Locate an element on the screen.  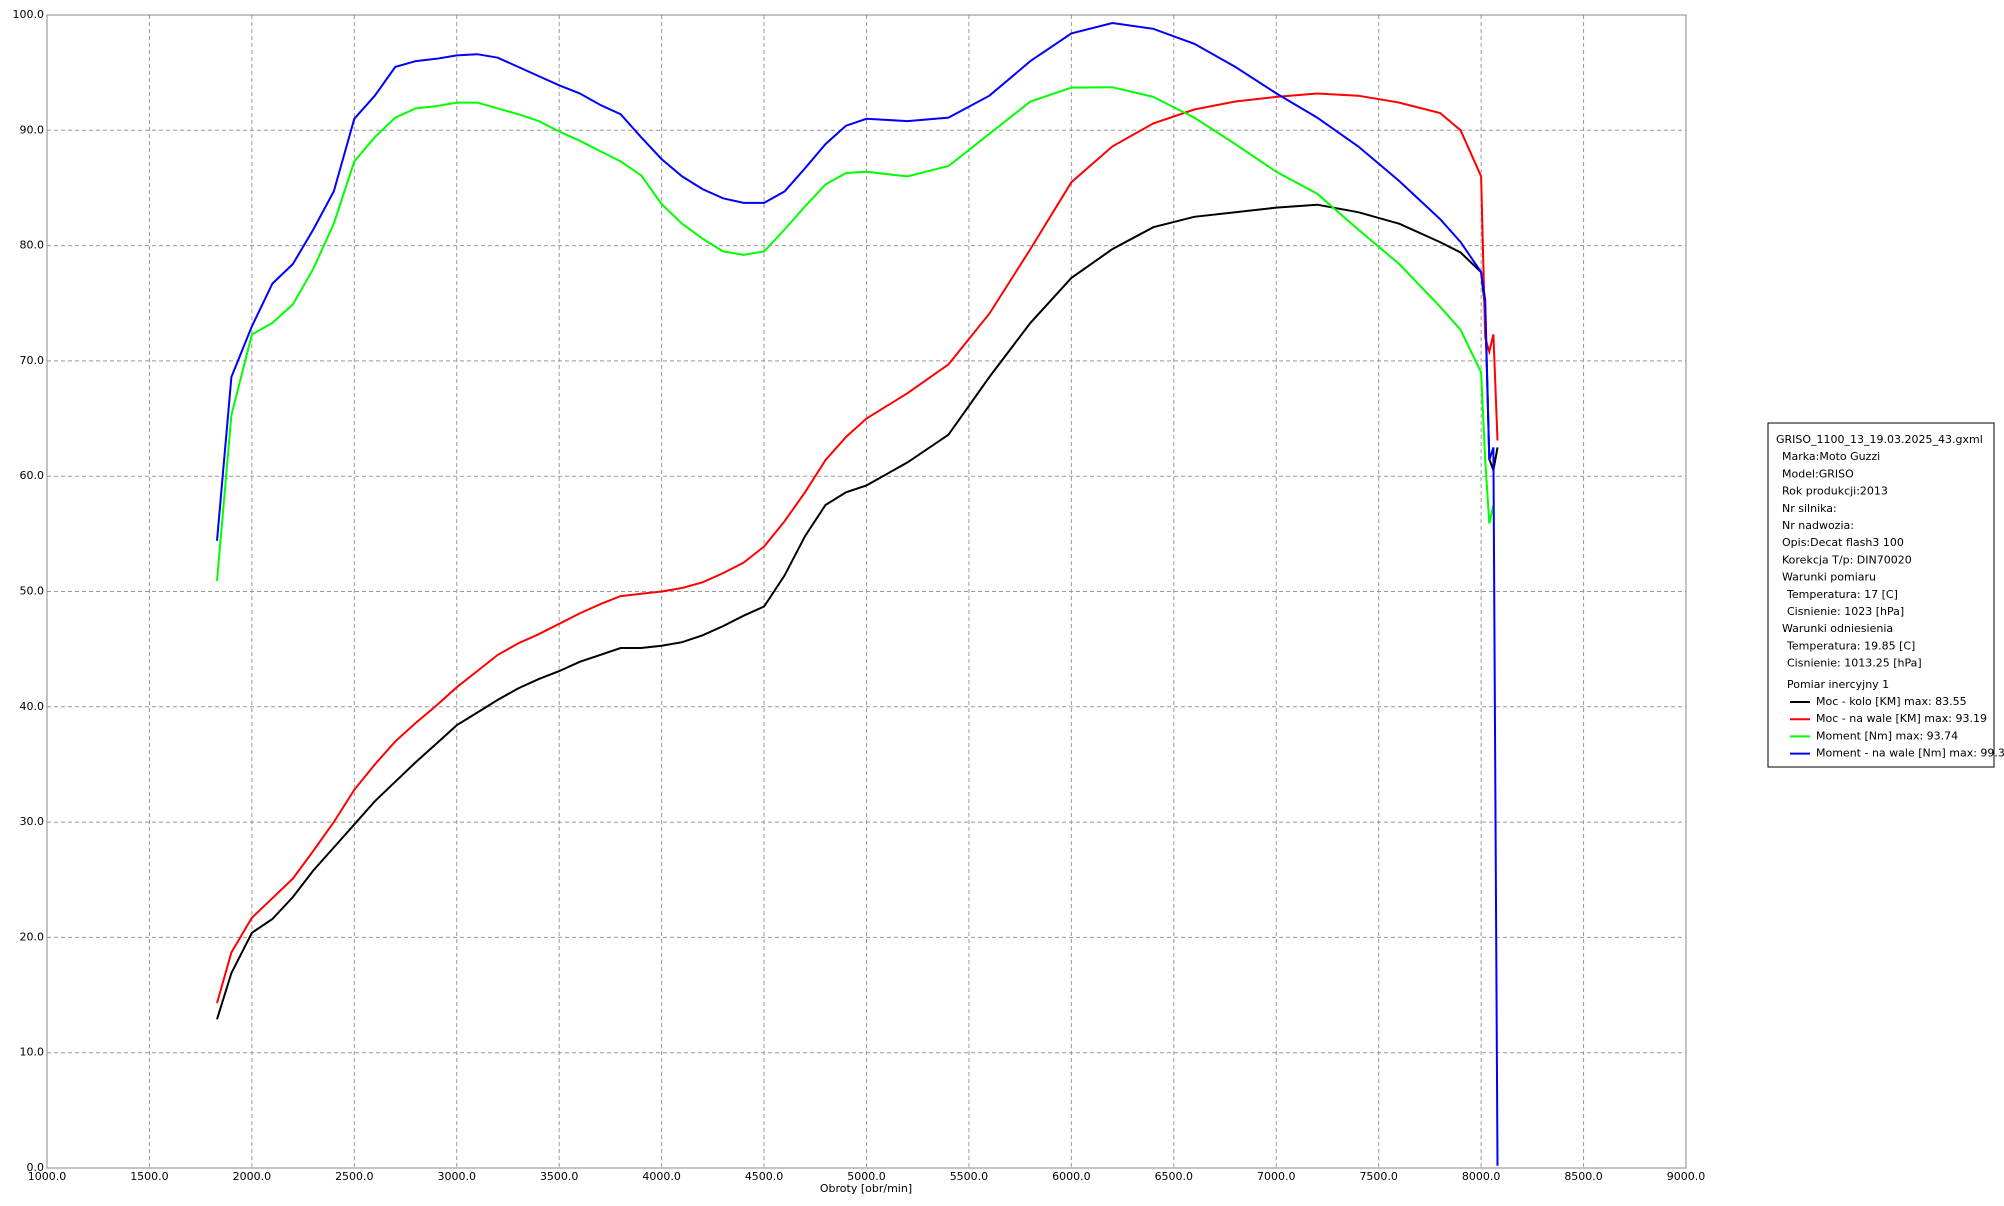
legend-label: Moc - na wale [KM] max: 93.19 is located at coordinates (1901, 718).